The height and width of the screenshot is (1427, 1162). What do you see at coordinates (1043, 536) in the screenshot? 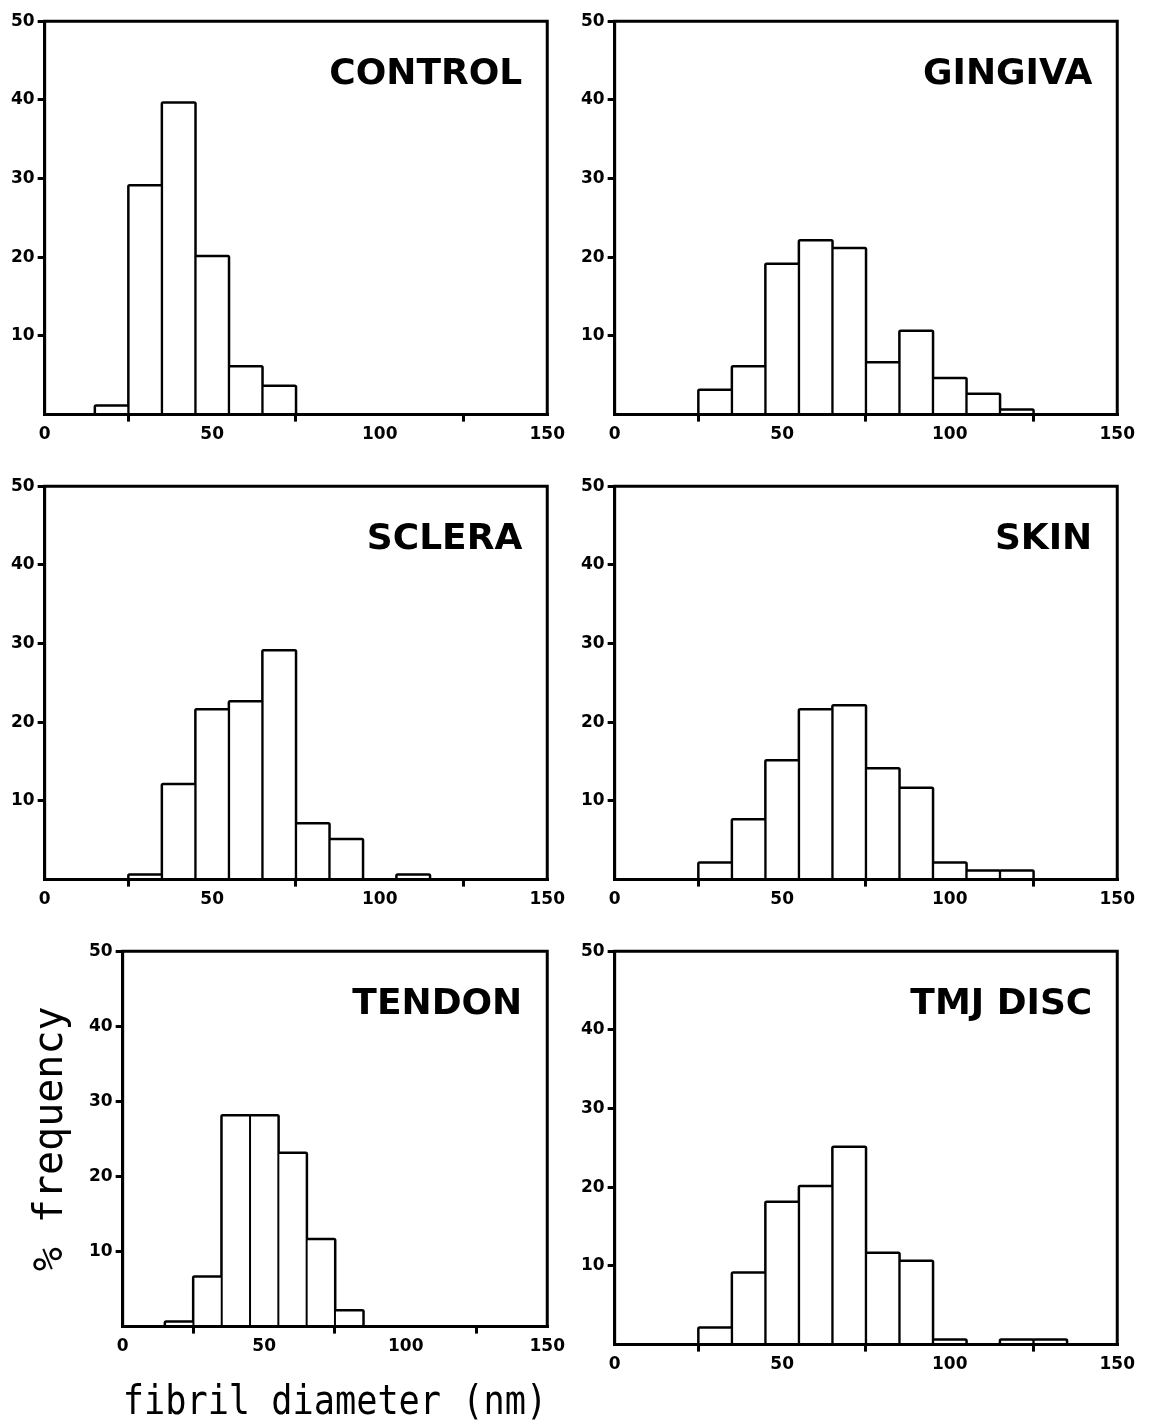
I see `text: SKIN` at bounding box center [1043, 536].